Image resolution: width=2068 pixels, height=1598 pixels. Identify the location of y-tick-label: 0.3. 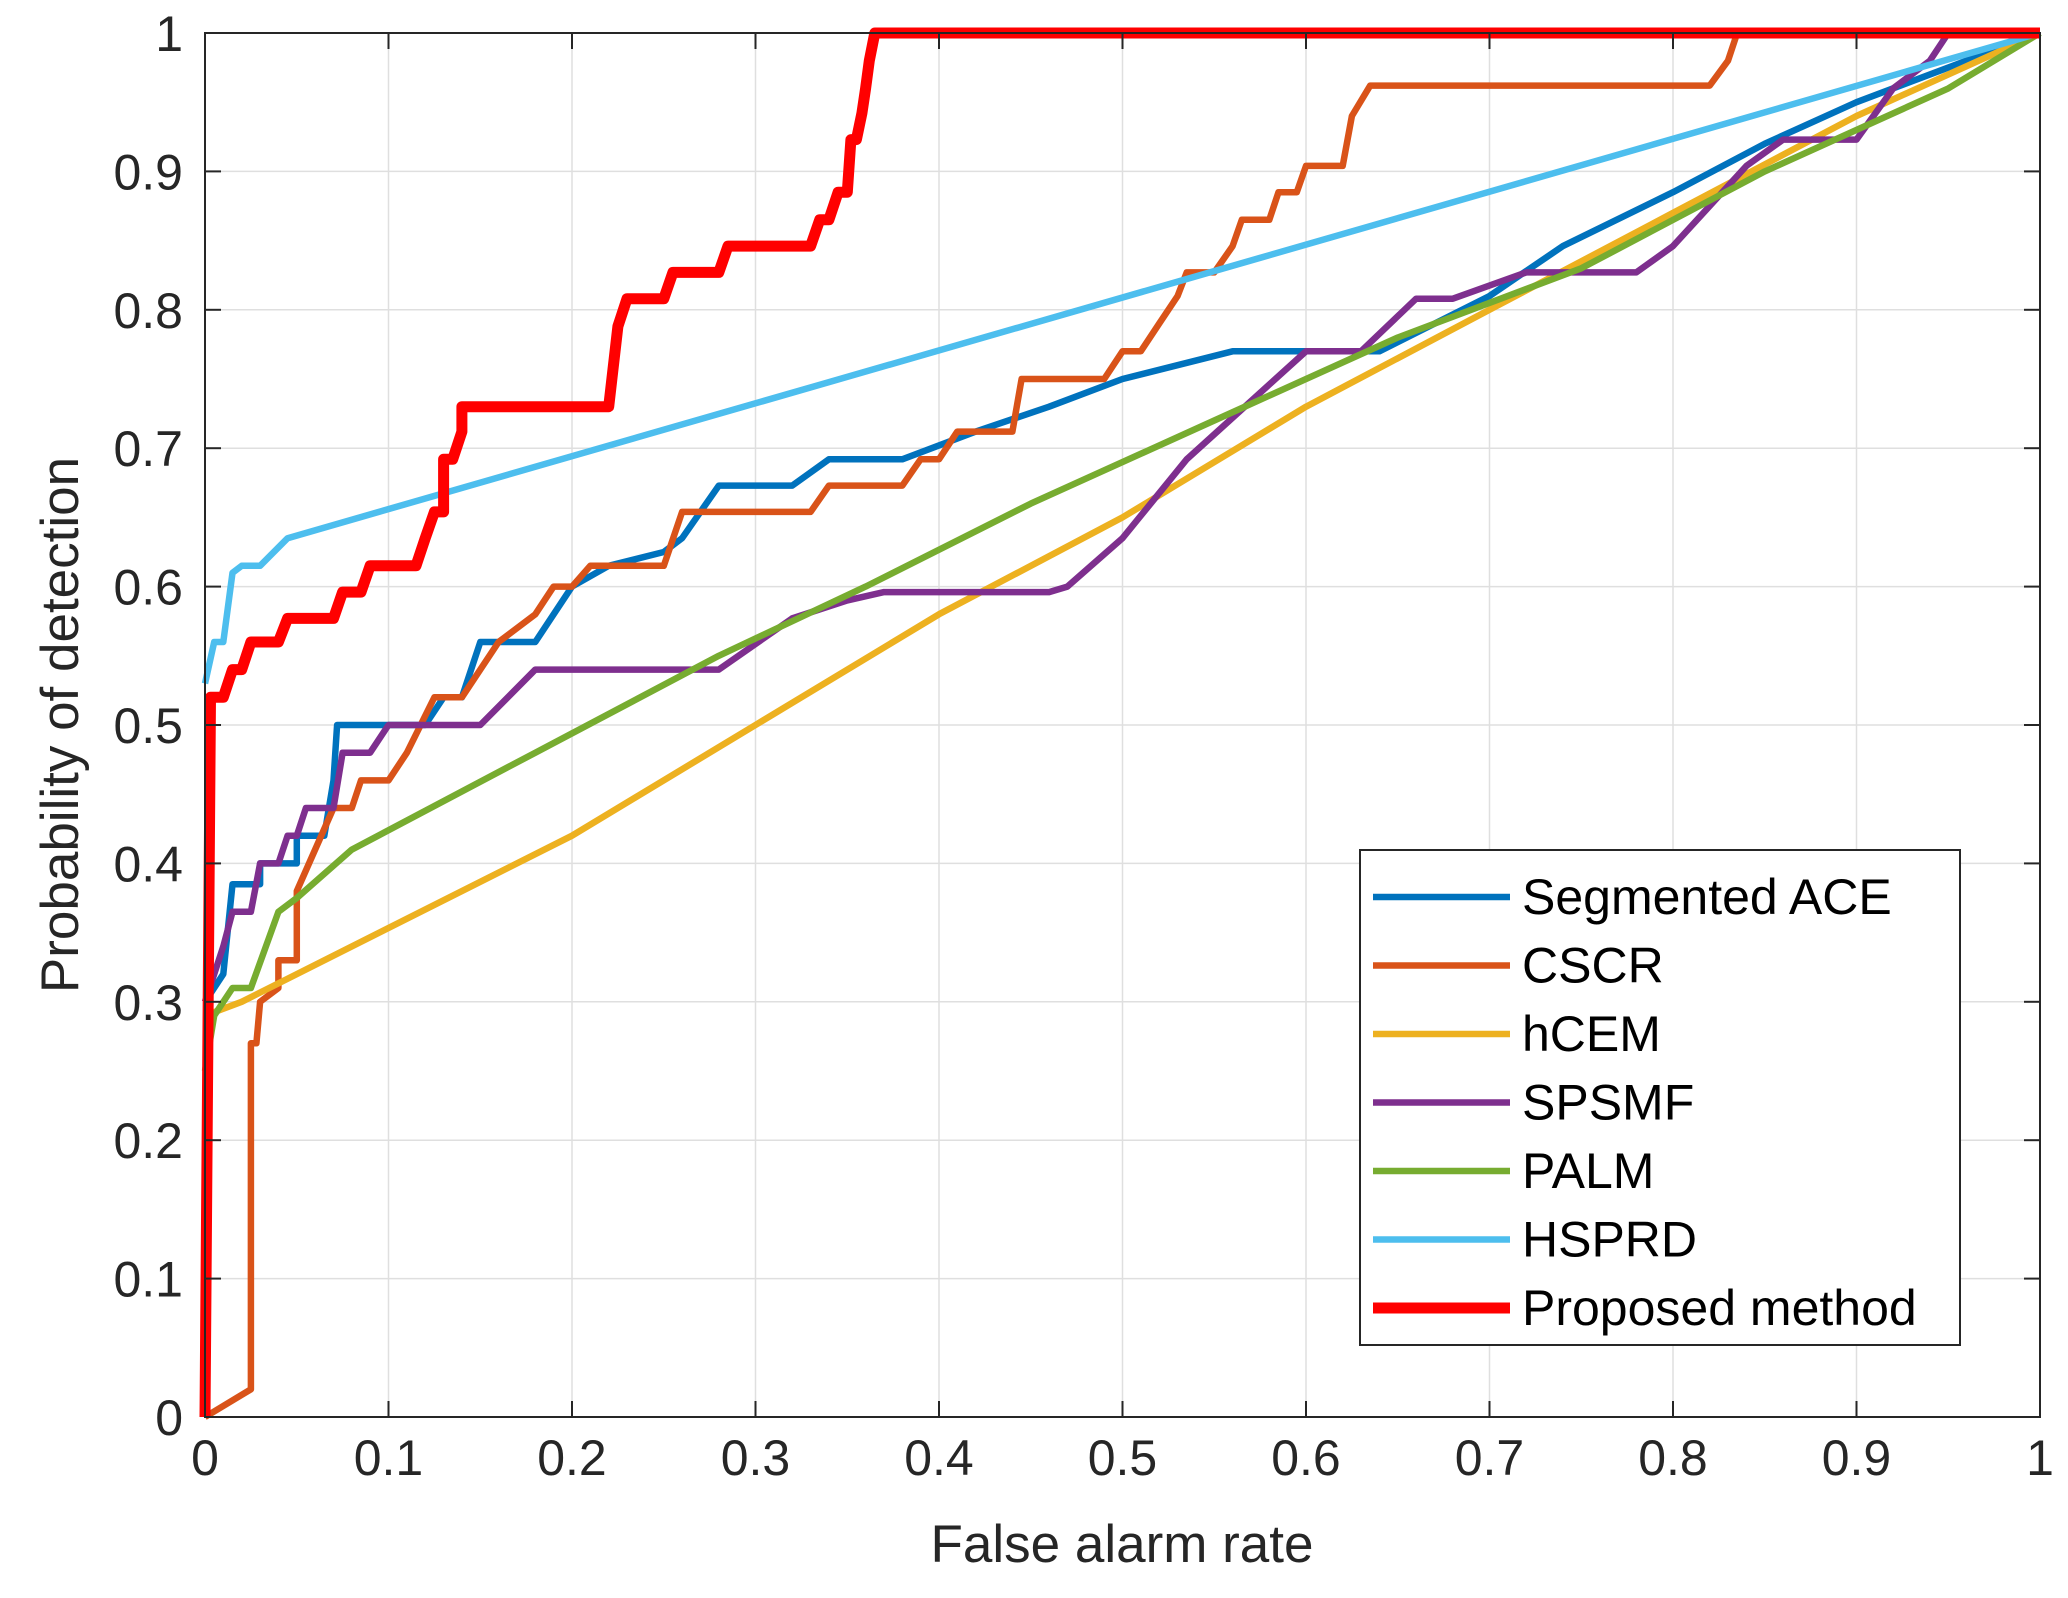
(148, 1003).